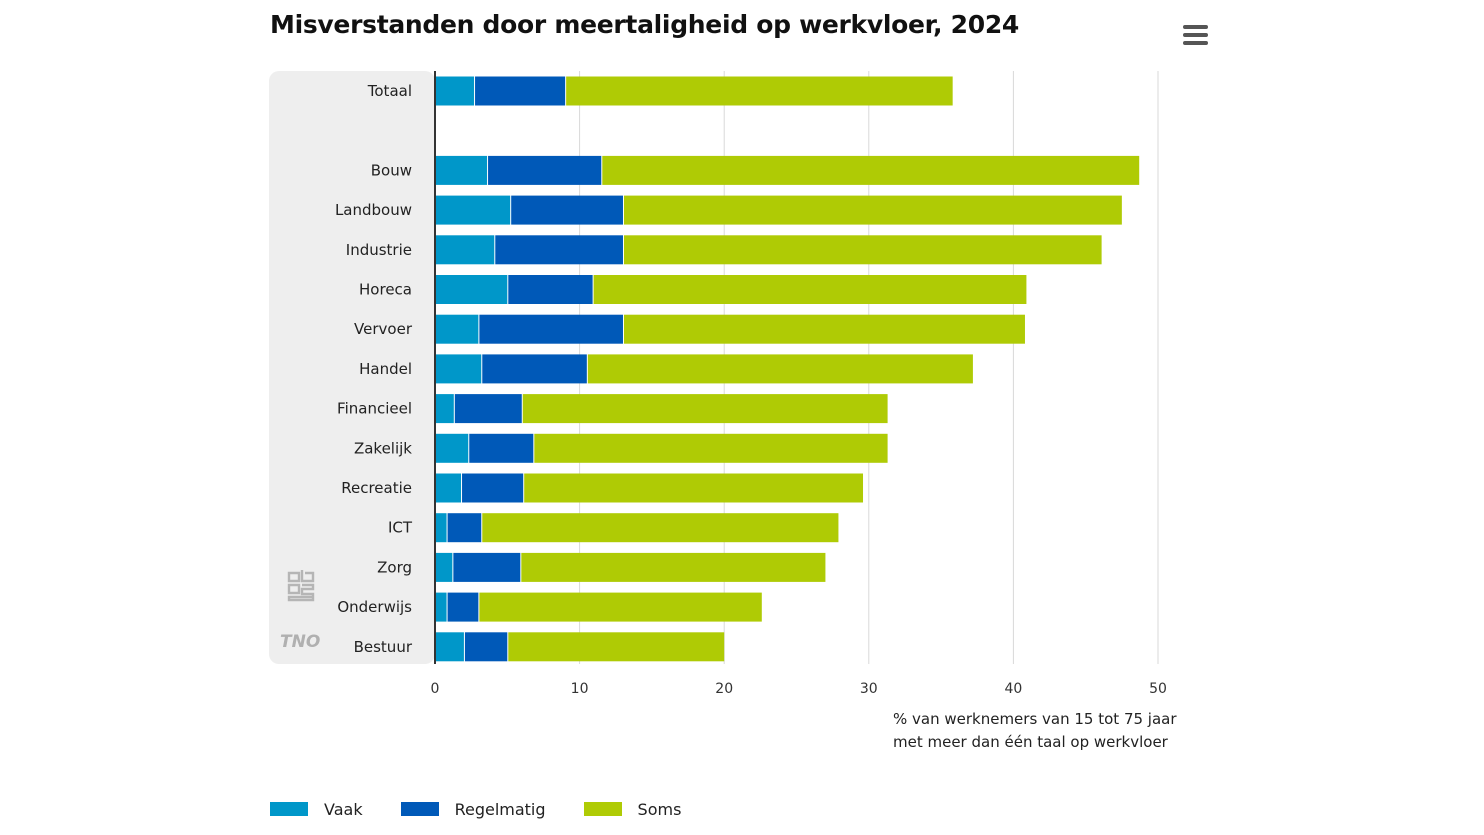  Describe the element at coordinates (500, 809) in the screenshot. I see `legend-label-regelmatig: Regelmatig` at that location.